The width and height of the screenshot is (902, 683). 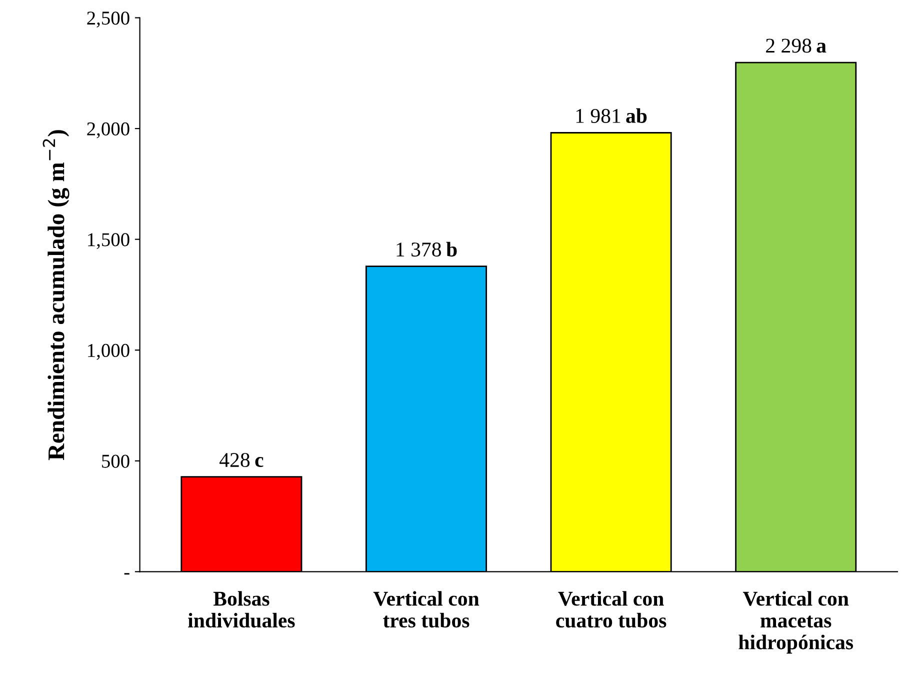 What do you see at coordinates (418, 249) in the screenshot?
I see `data-label: 1 378` at bounding box center [418, 249].